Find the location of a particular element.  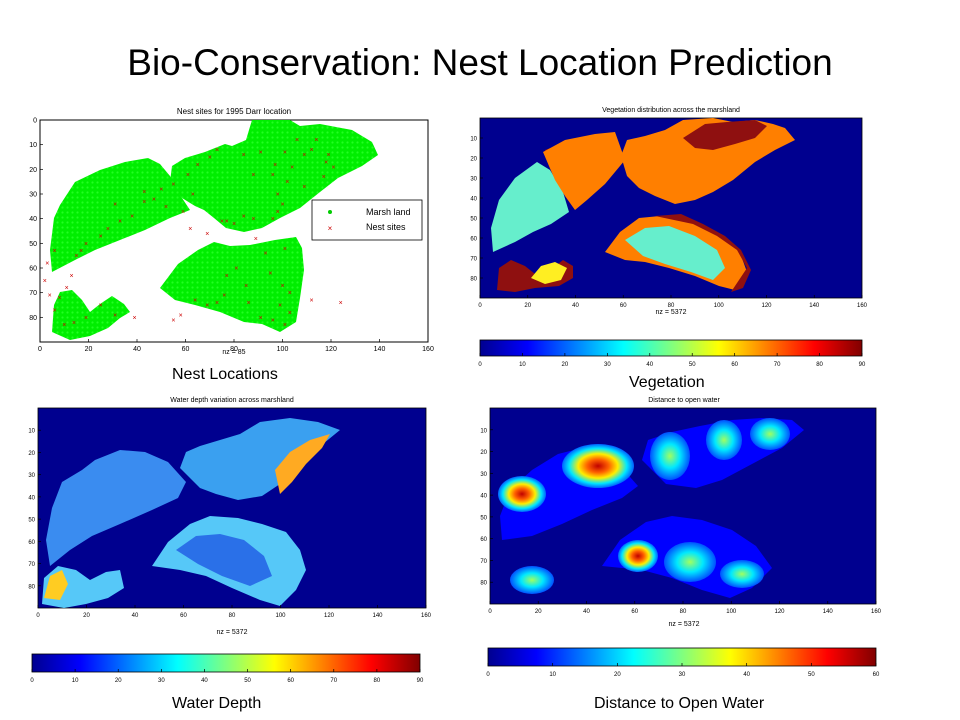

distance-hotspot-south is located at coordinates (638, 556).